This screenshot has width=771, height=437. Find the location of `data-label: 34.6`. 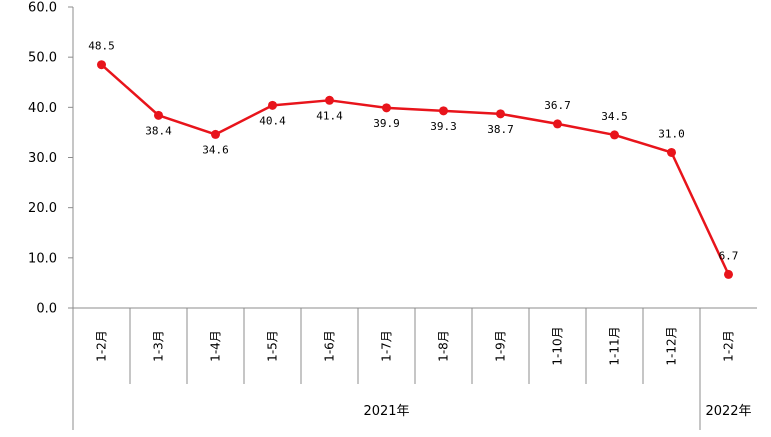

data-label: 34.6 is located at coordinates (215, 149).